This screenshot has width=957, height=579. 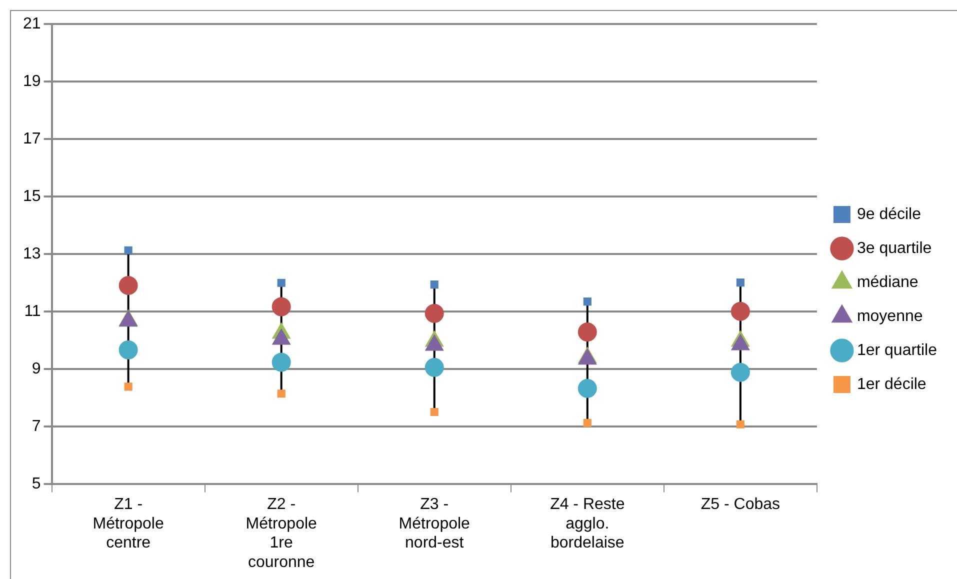 What do you see at coordinates (889, 316) in the screenshot?
I see `legend-label: moyenne` at bounding box center [889, 316].